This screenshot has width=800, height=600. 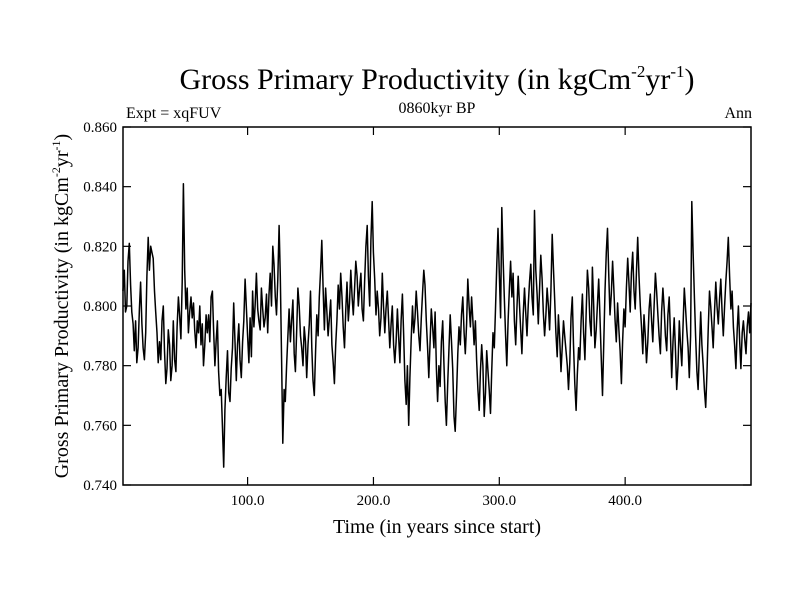 What do you see at coordinates (62, 137) in the screenshot?
I see `y-axis-title-end: )` at bounding box center [62, 137].